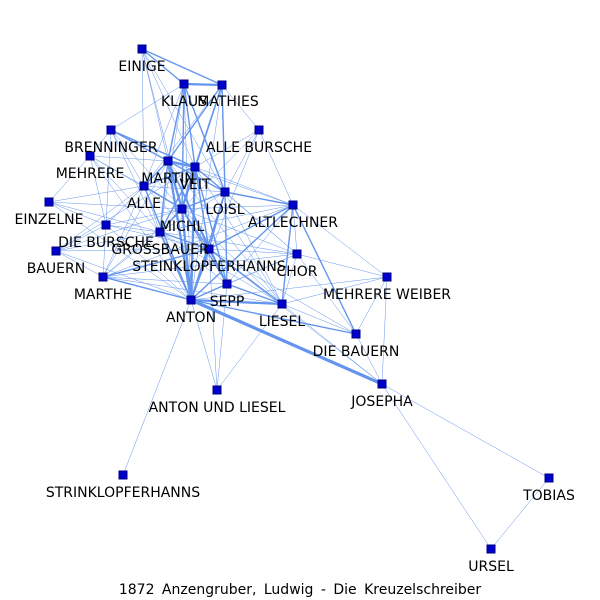 This screenshot has width=600, height=600. I want to click on edge-mehrere-weiber-anton, so click(289, 288).